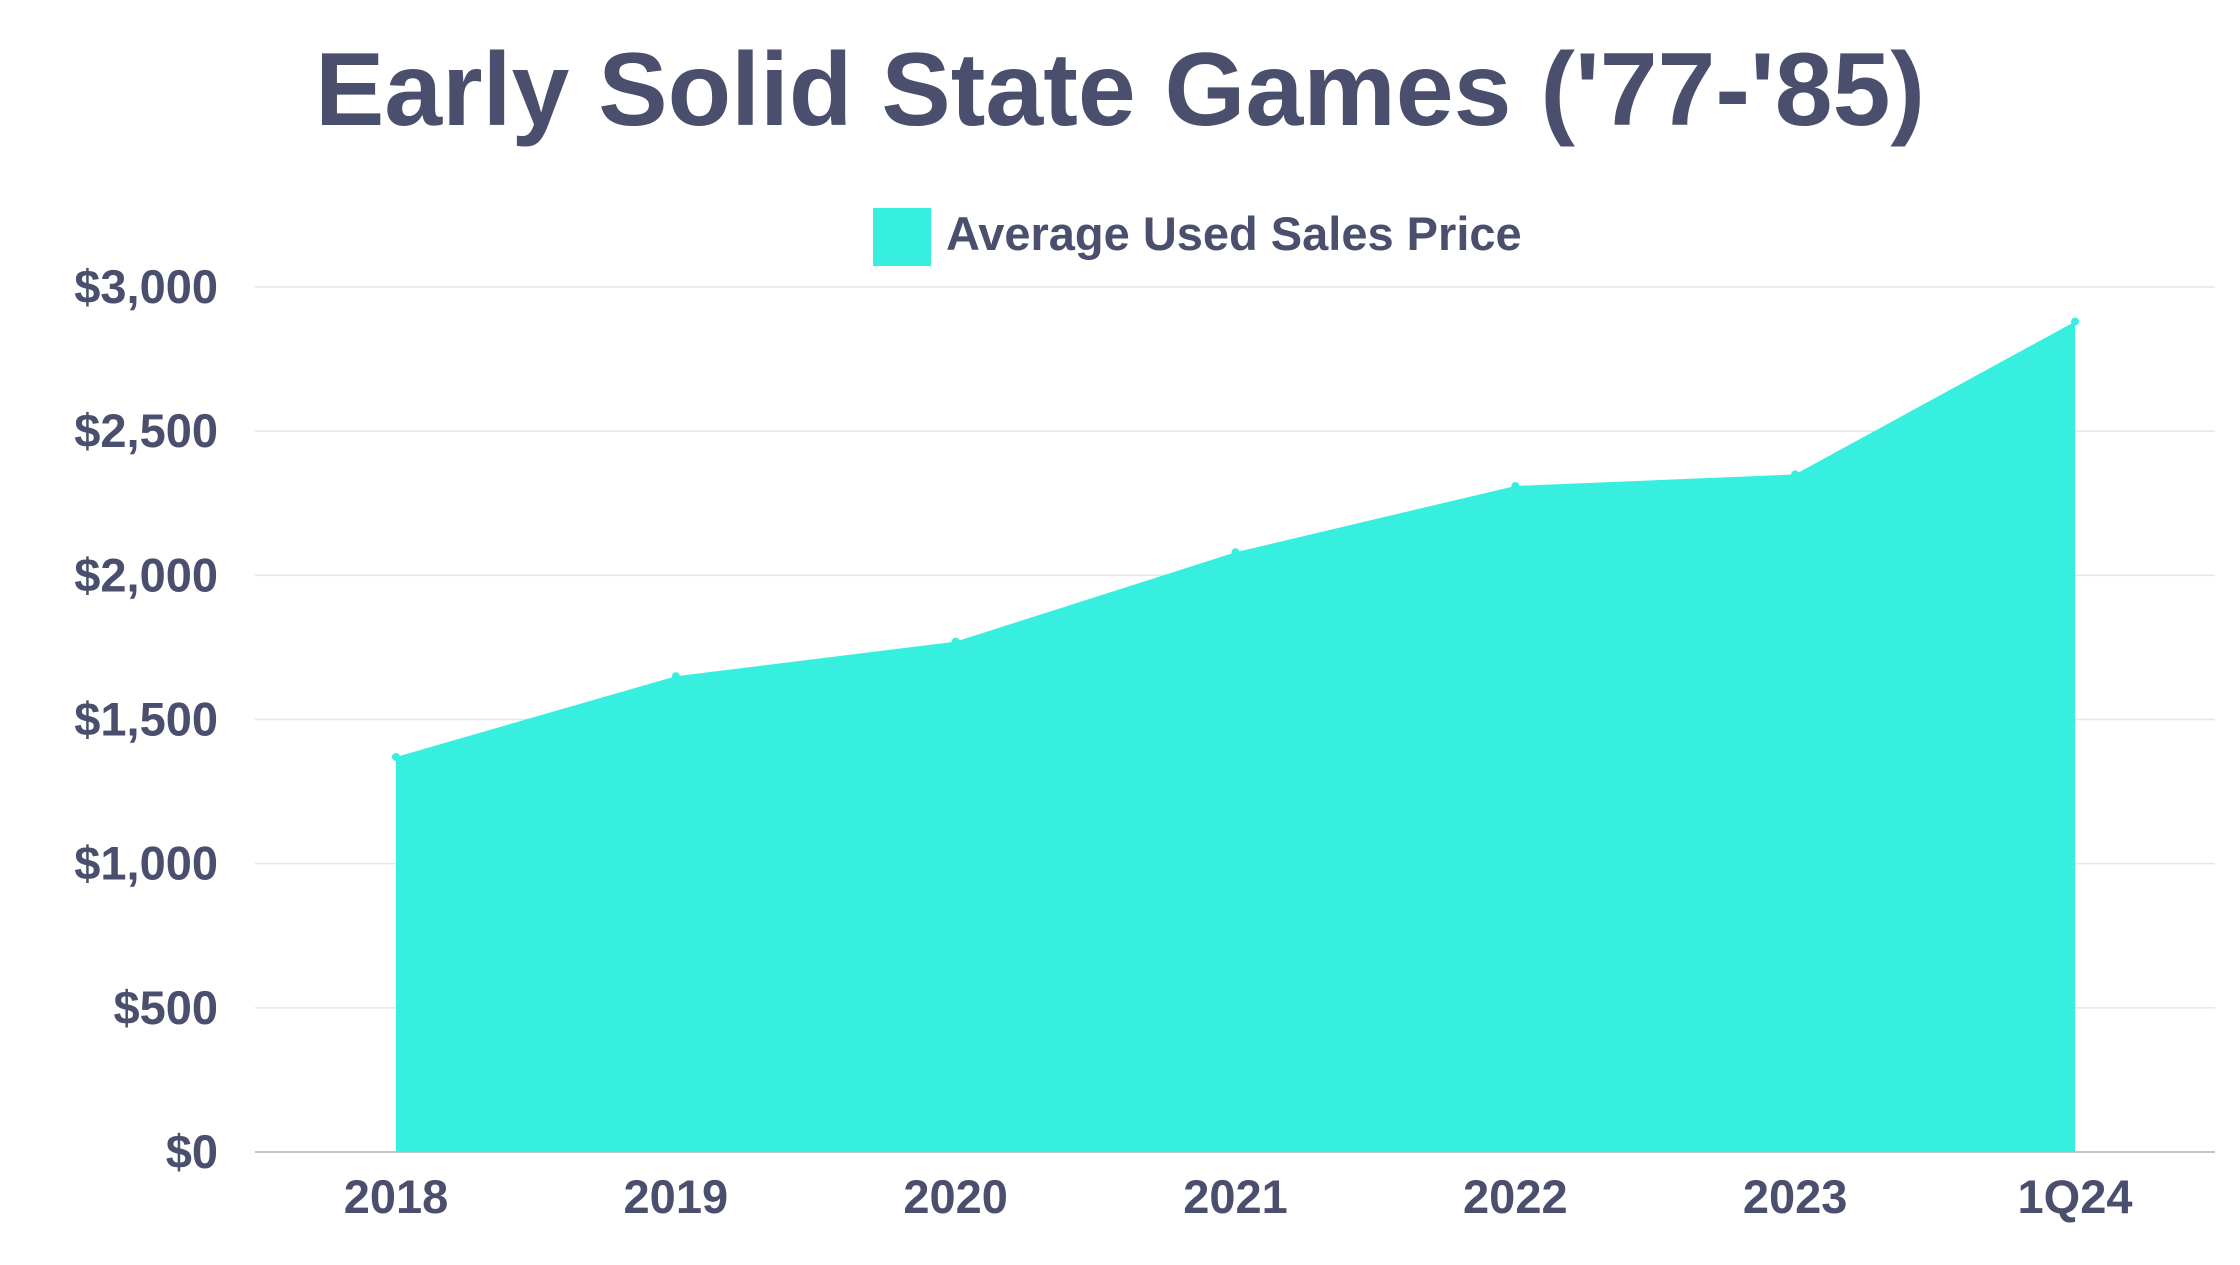 This screenshot has width=2240, height=1265. Describe the element at coordinates (146, 430) in the screenshot. I see `y-tick-label: $2,500` at that location.